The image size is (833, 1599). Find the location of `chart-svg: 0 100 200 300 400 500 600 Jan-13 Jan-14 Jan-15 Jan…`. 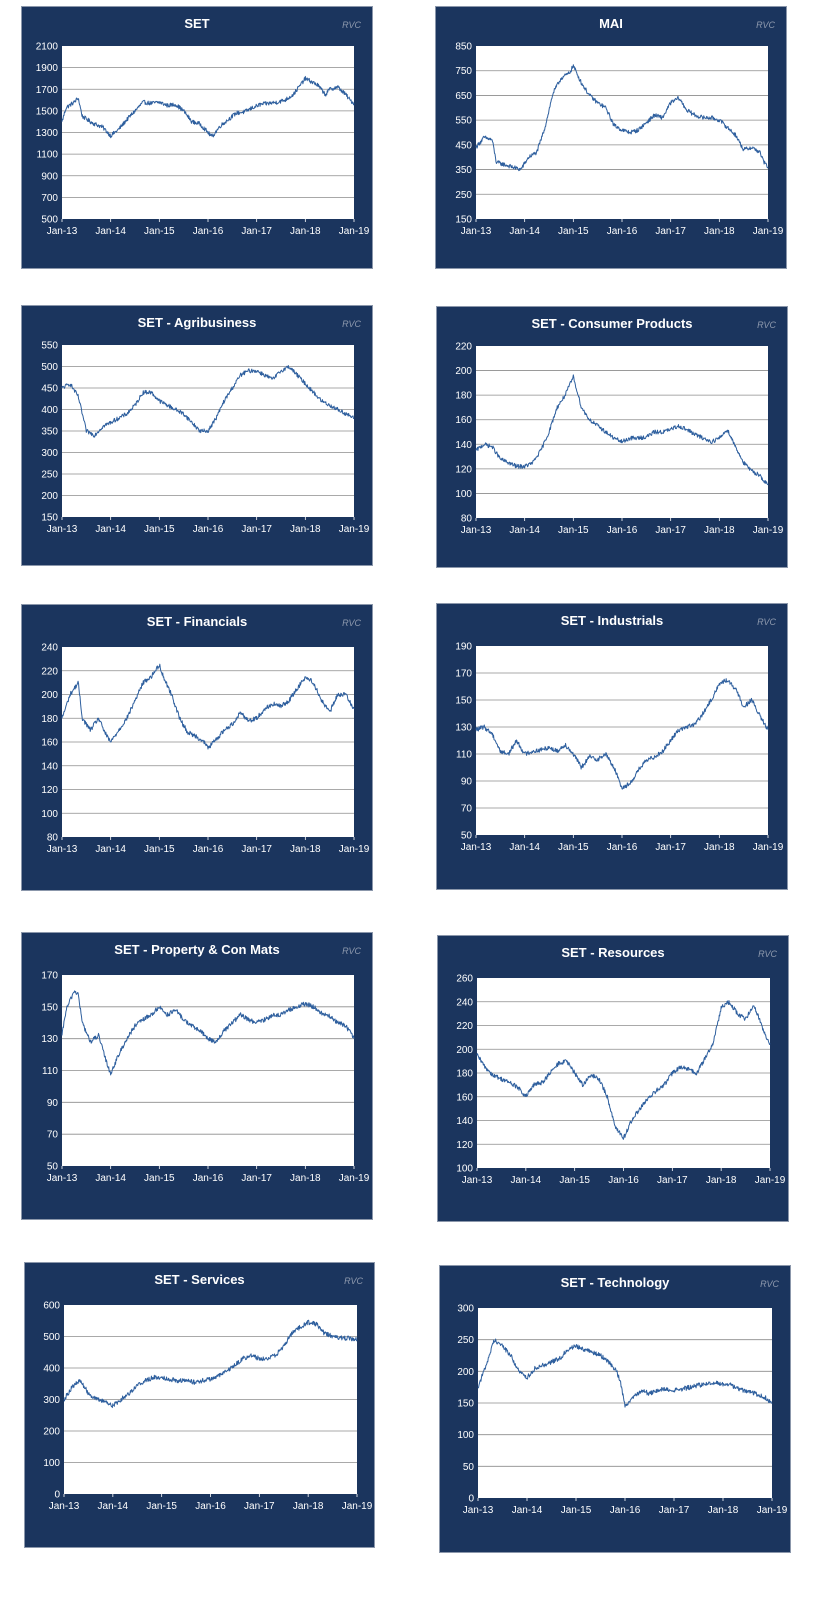

chart-svg: 0 100 200 300 400 500 600 Jan-13 Jan-14 Jan-15 Jan… is located at coordinates (208, 1407).